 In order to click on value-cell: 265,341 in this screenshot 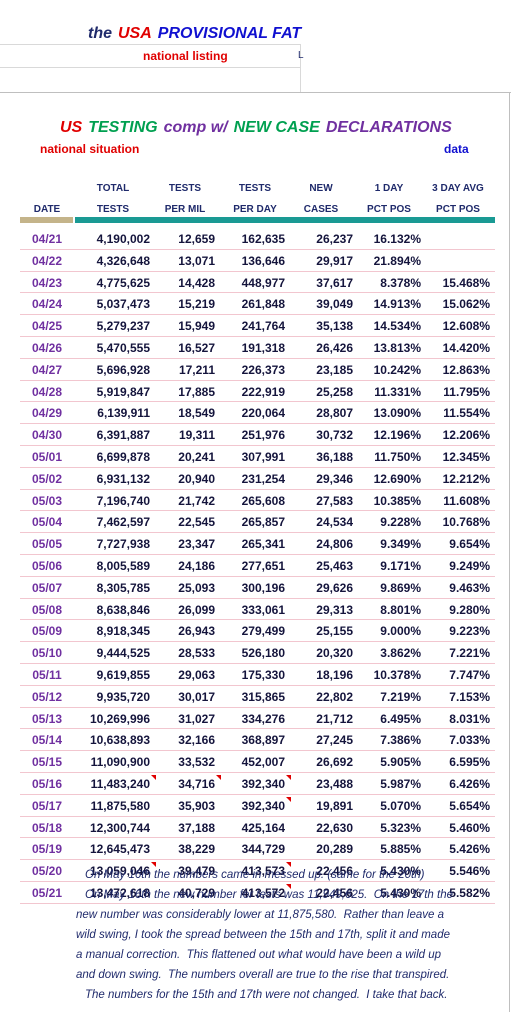, I will do `click(263, 544)`.